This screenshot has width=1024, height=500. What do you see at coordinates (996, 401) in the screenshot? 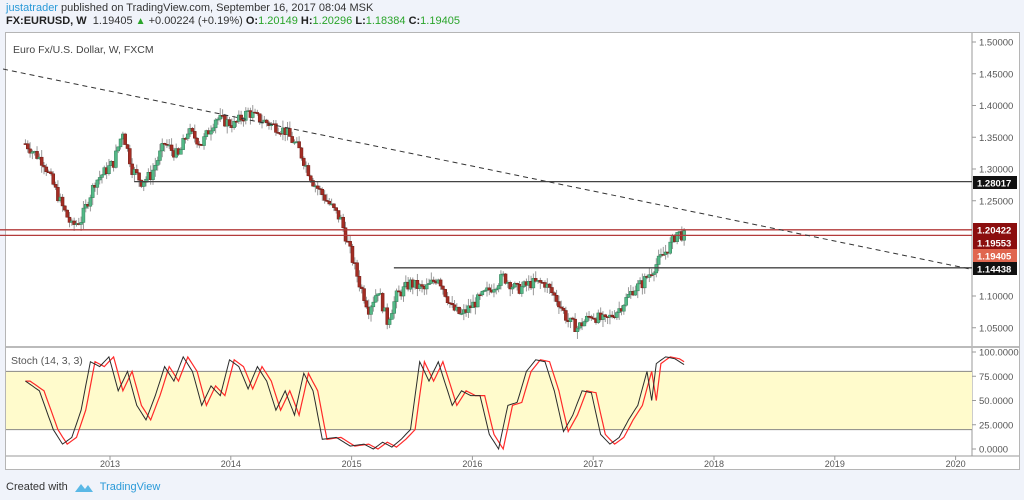
I see `stoch-tick-label: 50.0000` at bounding box center [996, 401].